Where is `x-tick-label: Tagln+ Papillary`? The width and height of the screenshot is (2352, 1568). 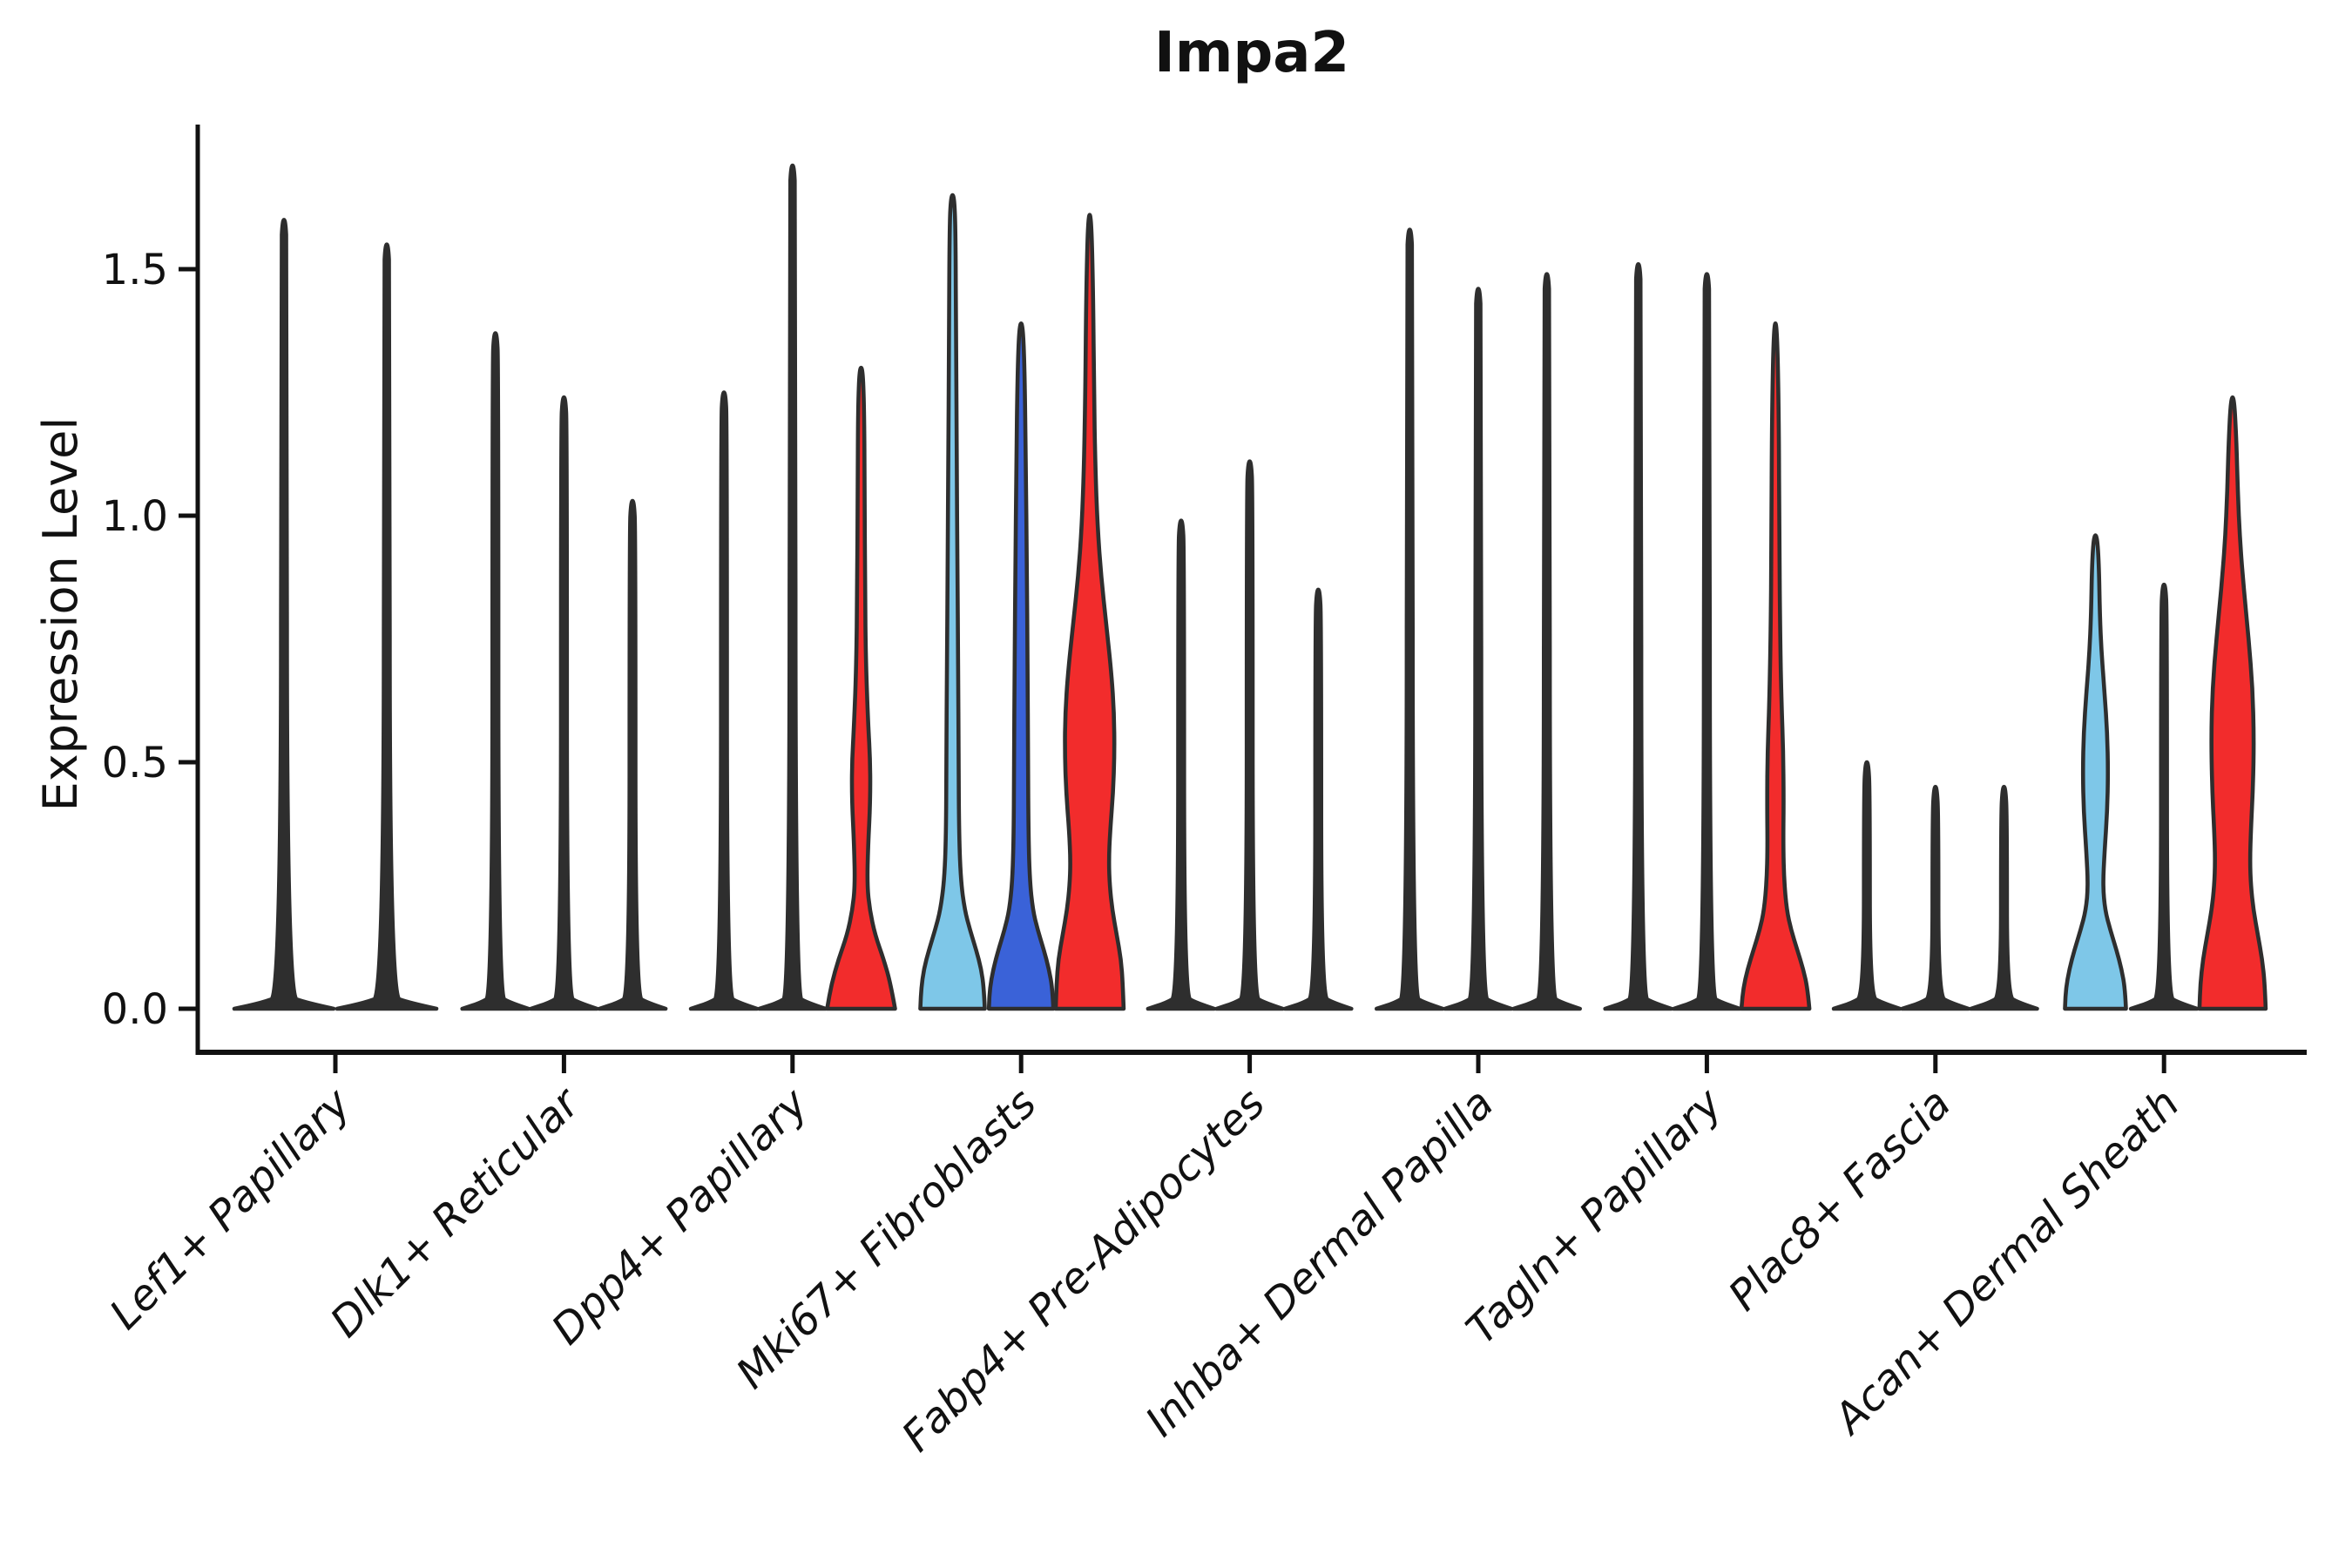
x-tick-label: Tagln+ Papillary is located at coordinates (1595, 1216).